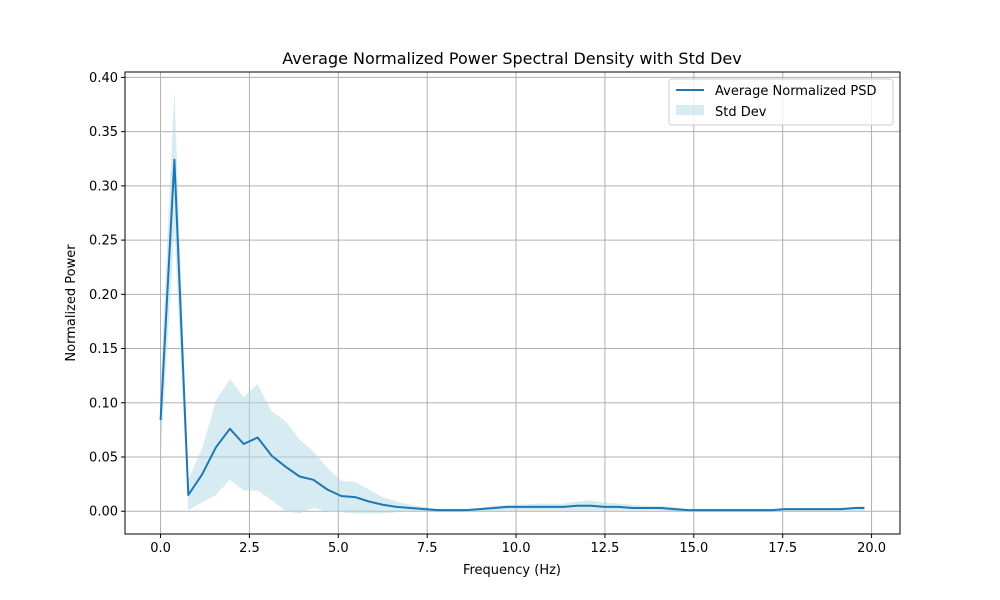 The width and height of the screenshot is (1000, 600). Describe the element at coordinates (103, 78) in the screenshot. I see `y-tick-label: 0.40` at that location.